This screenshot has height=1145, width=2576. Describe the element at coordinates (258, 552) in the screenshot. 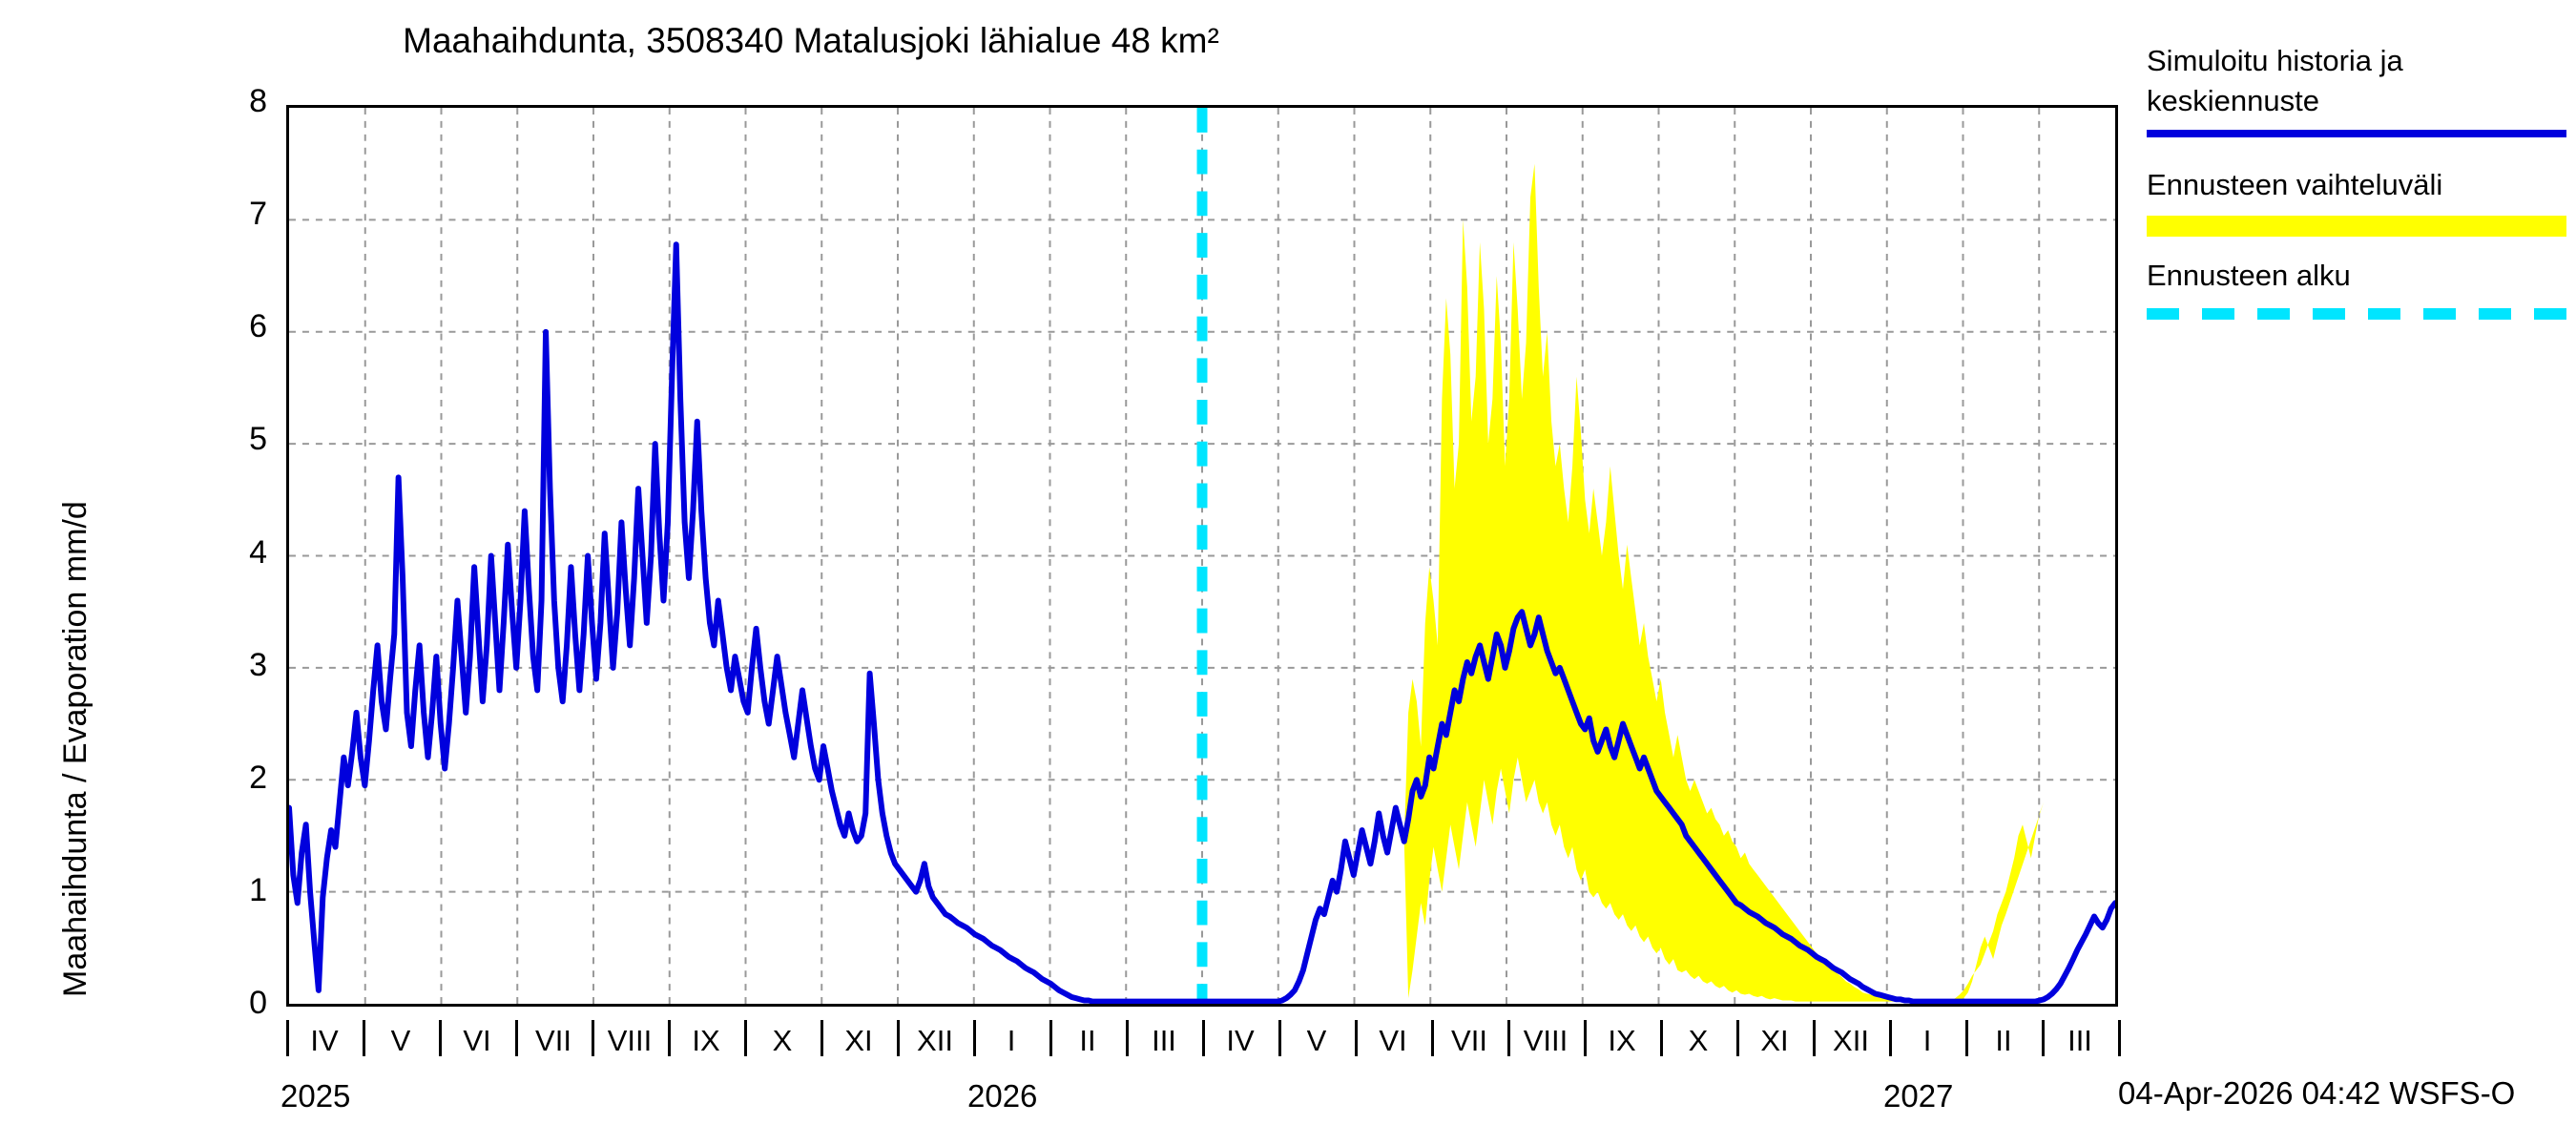

I see `y-tick-label: 4` at that location.